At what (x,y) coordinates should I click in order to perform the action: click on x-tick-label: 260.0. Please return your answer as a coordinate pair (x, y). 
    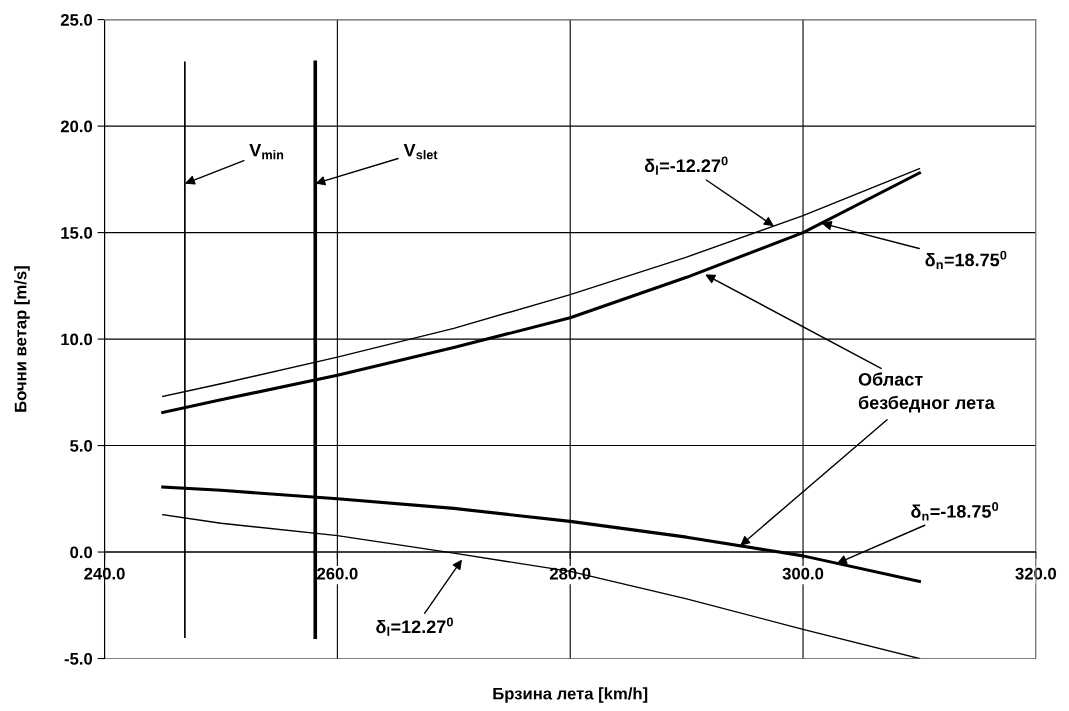
    Looking at the image, I should click on (337, 573).